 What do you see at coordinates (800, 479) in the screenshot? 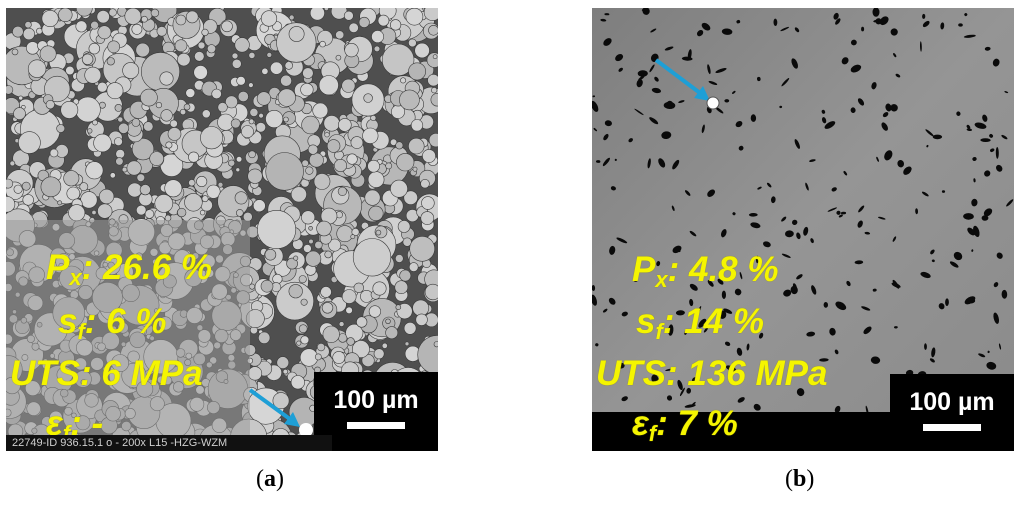
I see `caption-b: (b)` at bounding box center [800, 479].